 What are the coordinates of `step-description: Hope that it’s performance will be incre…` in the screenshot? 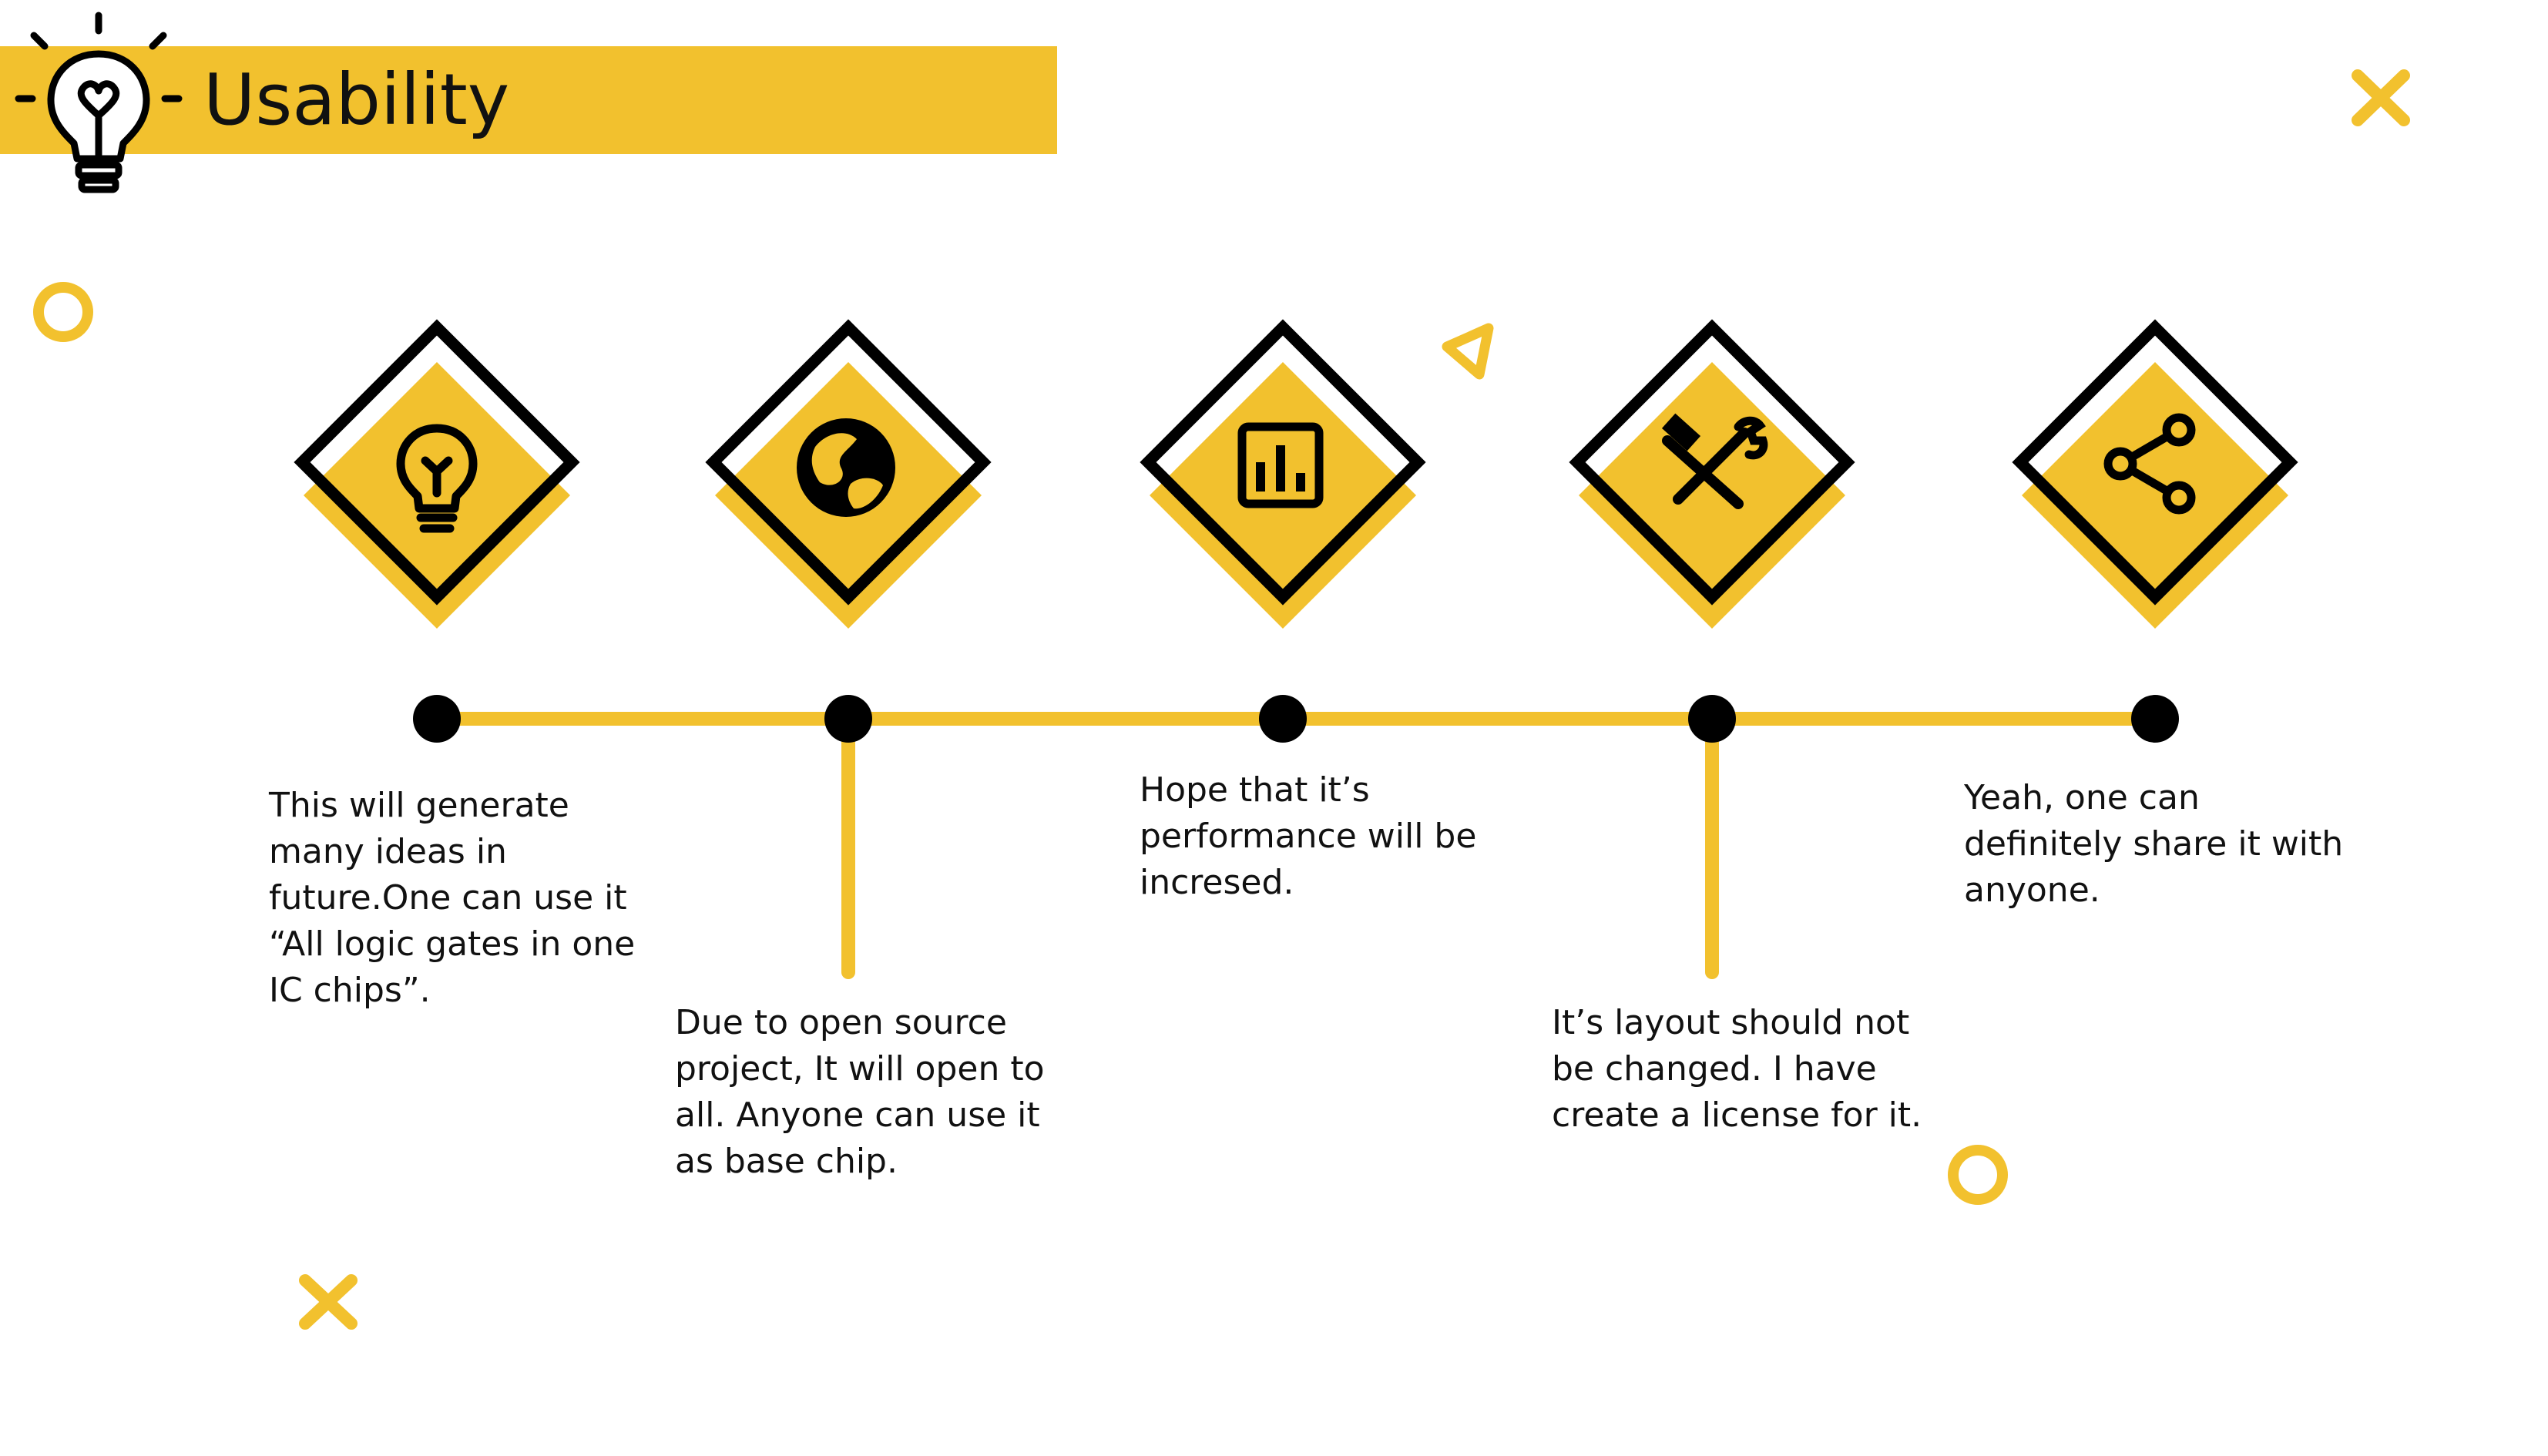 It's located at (1308, 836).